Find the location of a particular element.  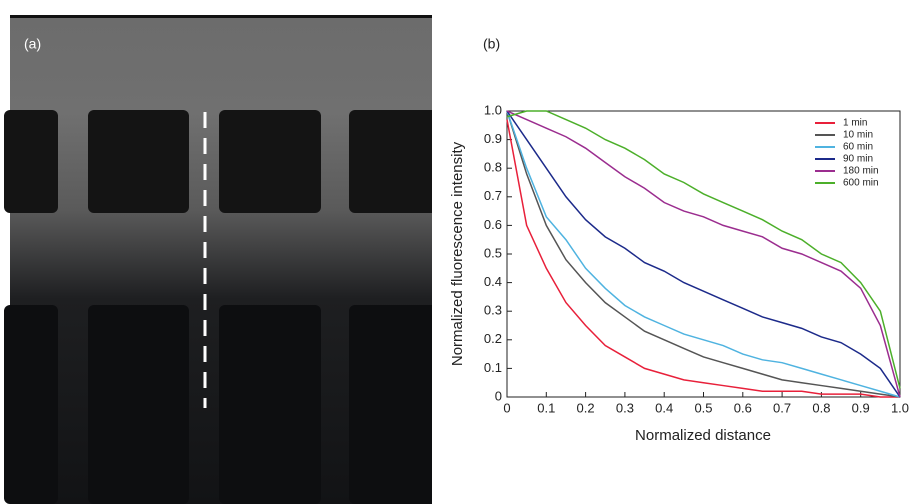

x-axis-label: Normalized distance is located at coordinates (703, 435).